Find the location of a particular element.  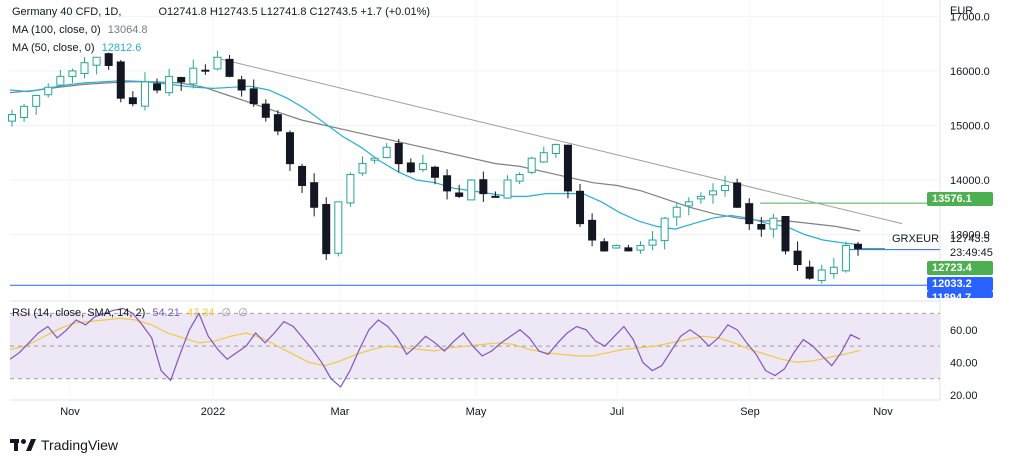

tradingview-logo: TradingView is located at coordinates (64, 445).